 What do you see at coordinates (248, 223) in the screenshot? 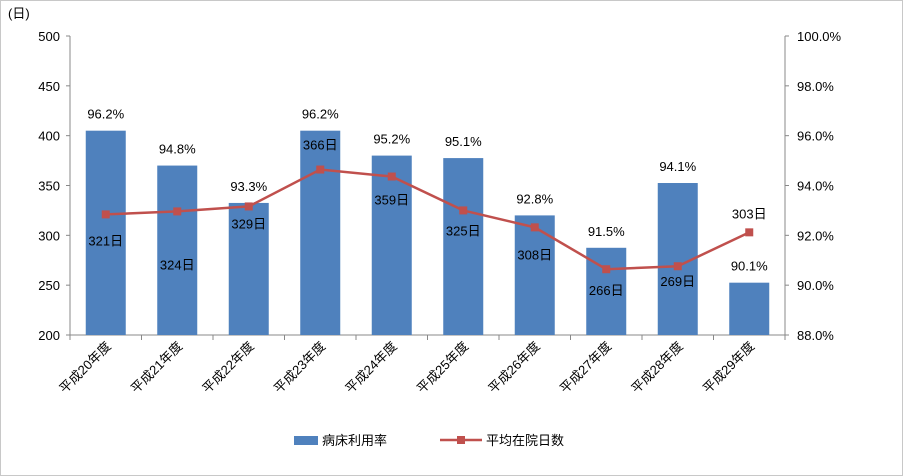
I see `line-data-label: 329日` at bounding box center [248, 223].